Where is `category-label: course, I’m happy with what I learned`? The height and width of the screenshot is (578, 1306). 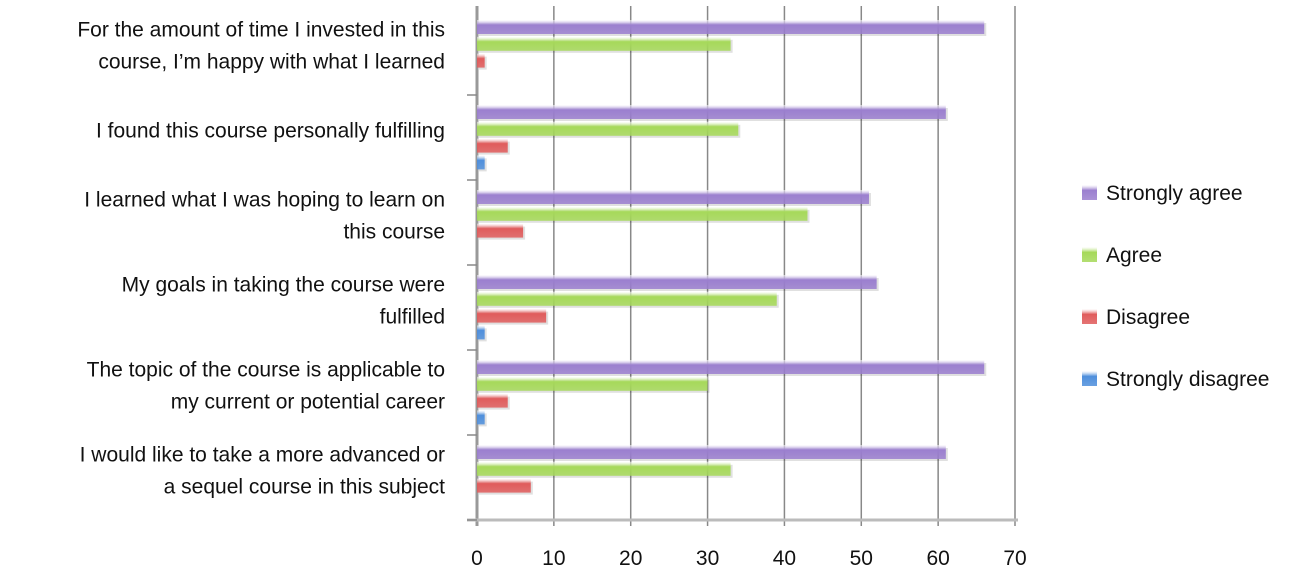 category-label: course, I’m happy with what I learned is located at coordinates (271, 62).